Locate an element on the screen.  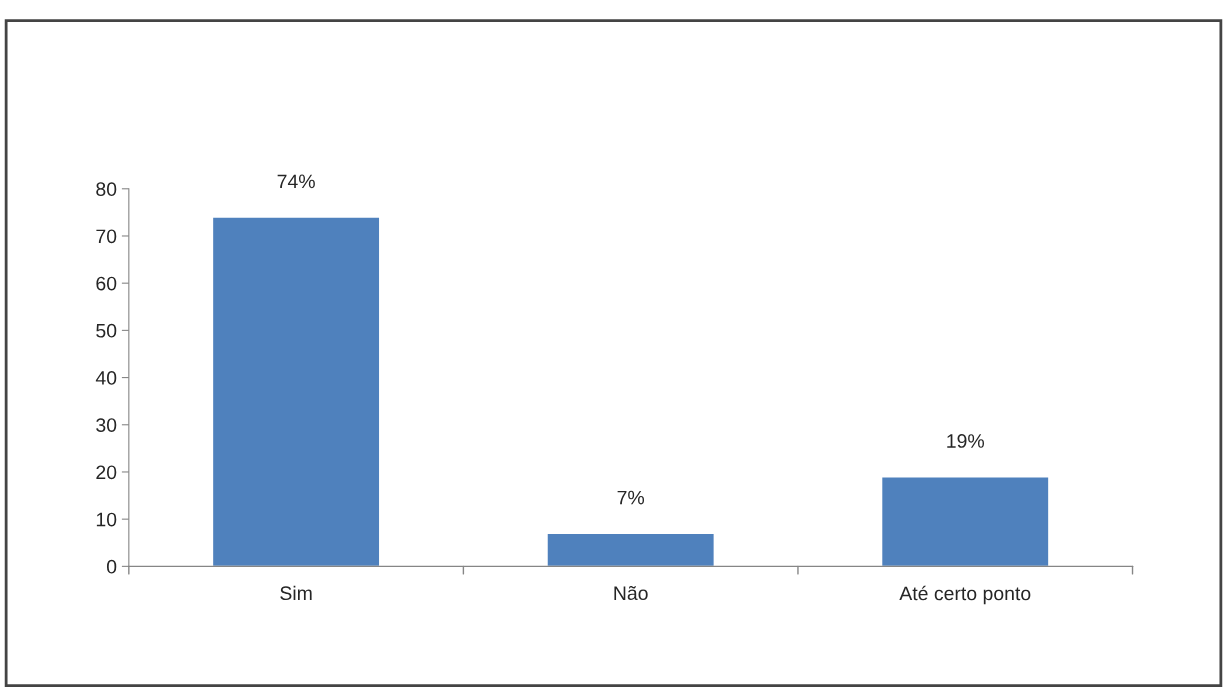
data-label: 7% is located at coordinates (631, 497).